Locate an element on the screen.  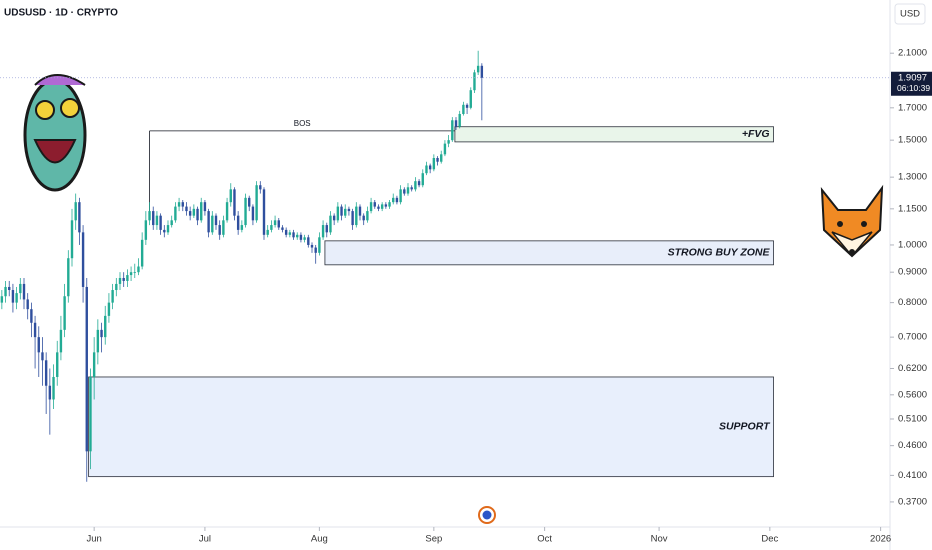
y-tick-label: 1.3000 is located at coordinates (912, 177).